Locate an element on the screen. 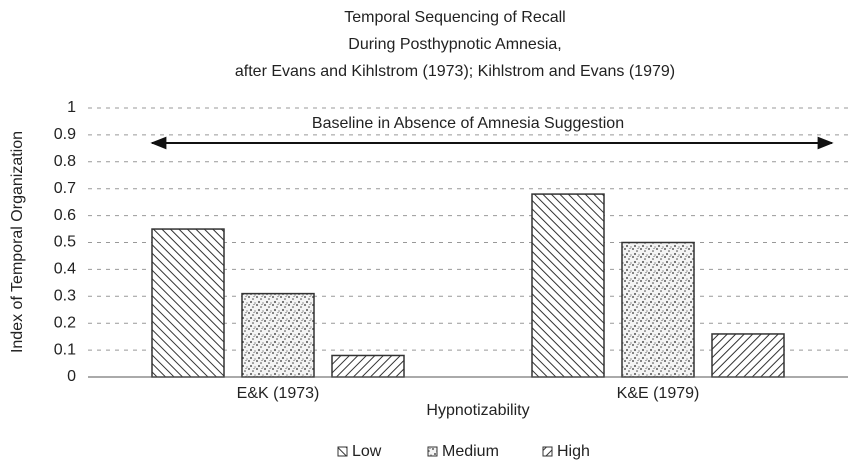 Image resolution: width=868 pixels, height=465 pixels. y-axis-label: Index of Temporal Organization is located at coordinates (17, 242).